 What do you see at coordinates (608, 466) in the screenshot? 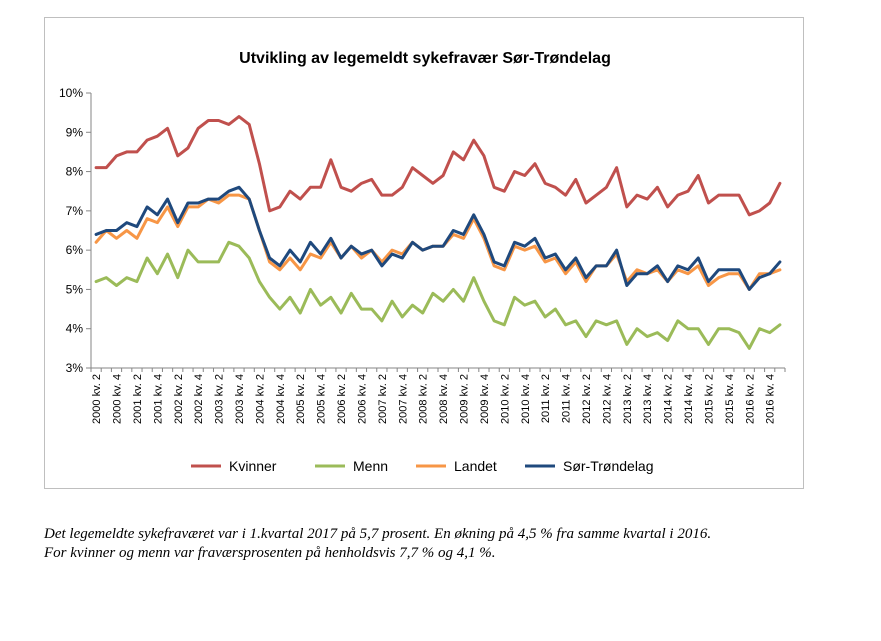
I see `legend-label: Sør-Trøndelag` at bounding box center [608, 466].